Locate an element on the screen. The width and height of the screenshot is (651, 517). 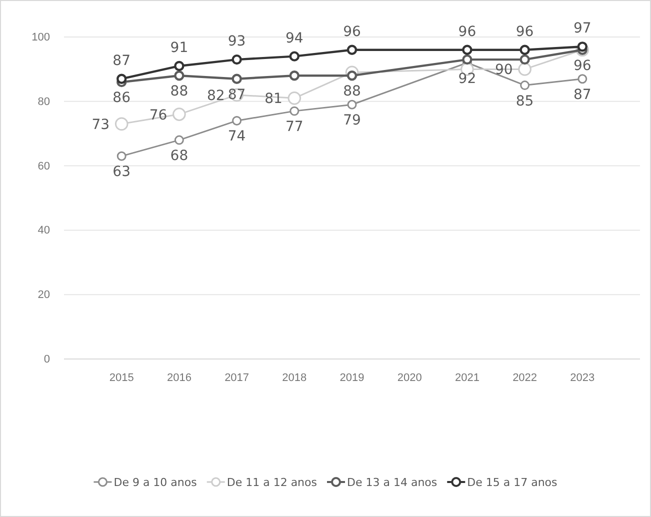
x-tick-label: 2020 is located at coordinates (409, 378).